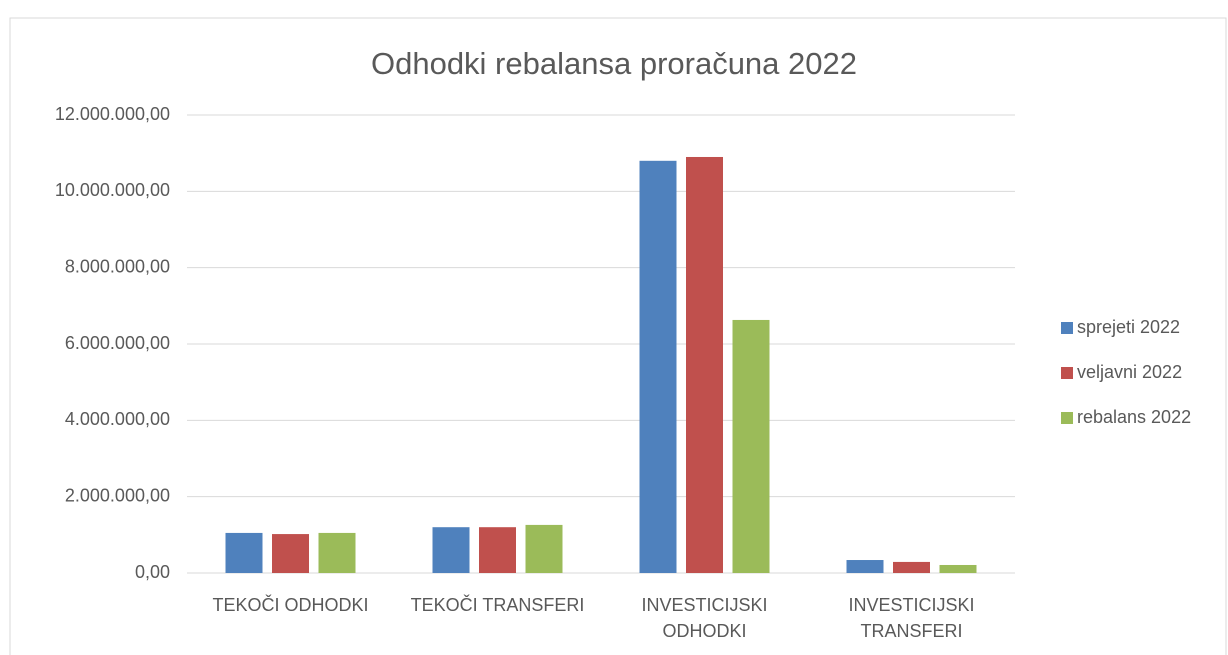 This screenshot has height=655, width=1228. Describe the element at coordinates (112, 114) in the screenshot. I see `y-tick-label: 12.000.000,00` at that location.